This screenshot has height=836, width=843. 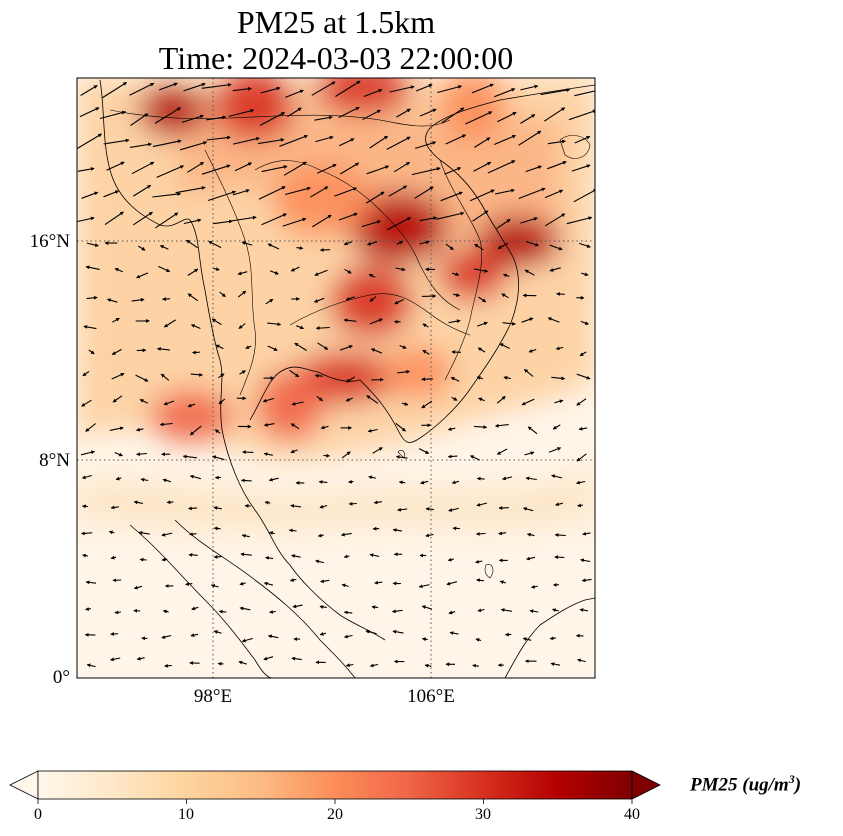 I want to click on coastline-sumatra, so click(x=201, y=601).